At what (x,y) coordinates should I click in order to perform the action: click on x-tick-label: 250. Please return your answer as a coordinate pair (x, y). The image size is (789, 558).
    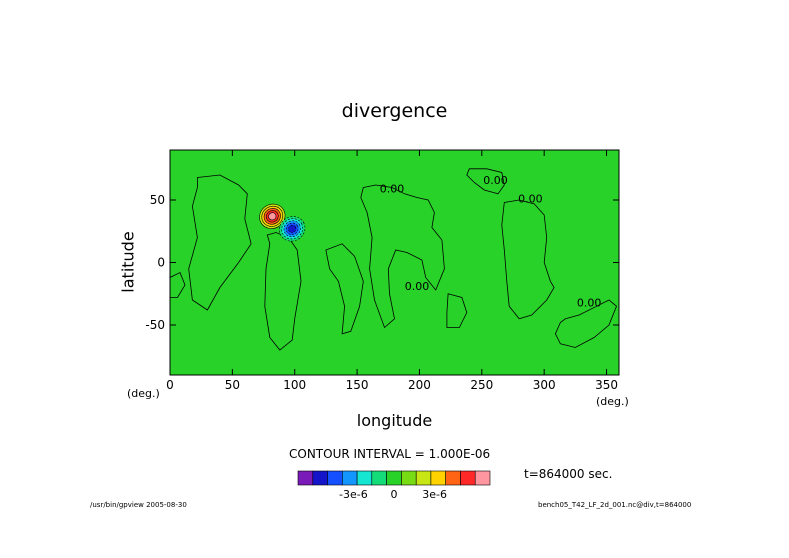
    Looking at the image, I should click on (481, 385).